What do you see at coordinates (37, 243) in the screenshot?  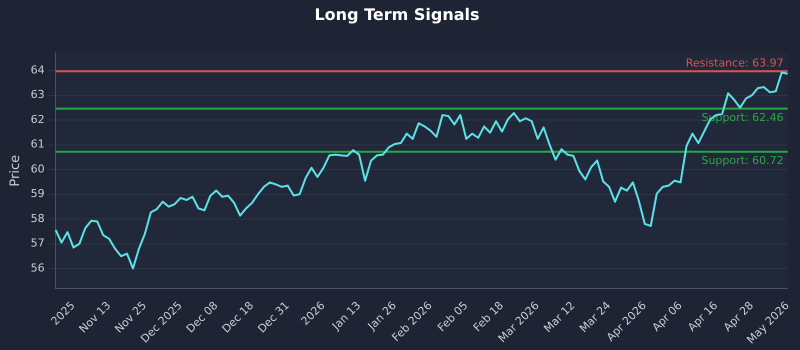 I see `y-tick-label: 57` at bounding box center [37, 243].